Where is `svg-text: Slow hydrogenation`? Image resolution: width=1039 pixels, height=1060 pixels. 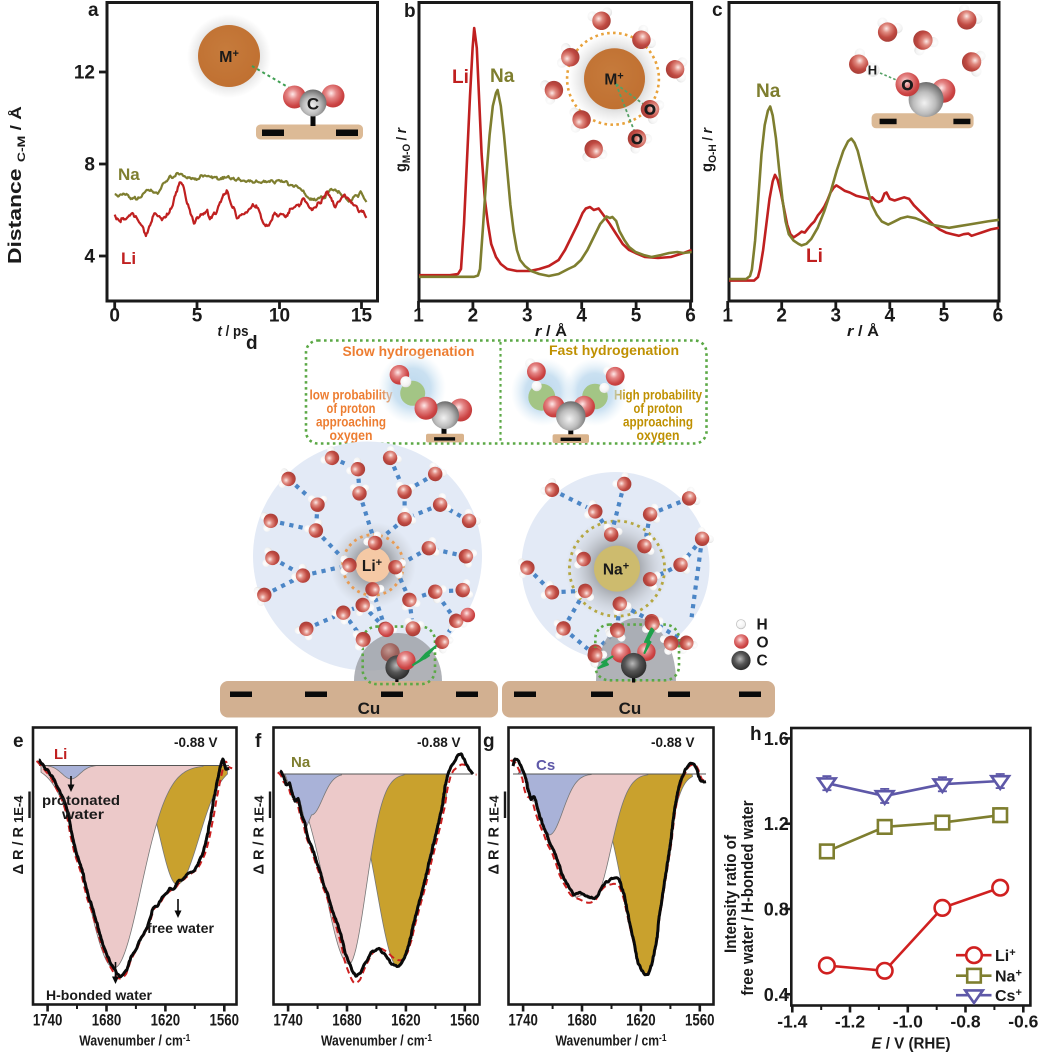 svg-text: Slow hydrogenation is located at coordinates (409, 351).